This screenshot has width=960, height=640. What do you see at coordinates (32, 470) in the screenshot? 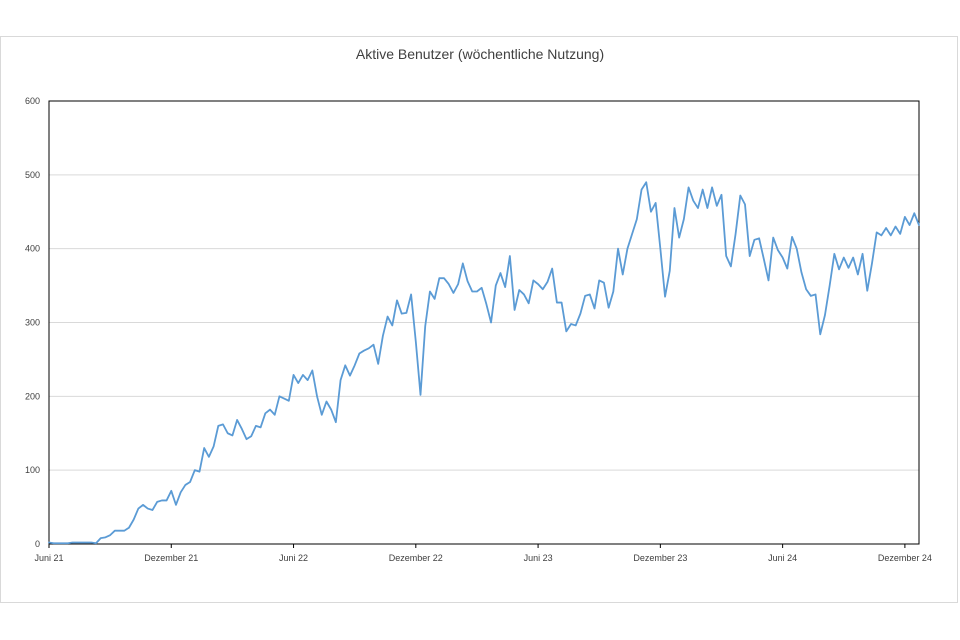
I see `y-tick-label: 100` at bounding box center [32, 470].